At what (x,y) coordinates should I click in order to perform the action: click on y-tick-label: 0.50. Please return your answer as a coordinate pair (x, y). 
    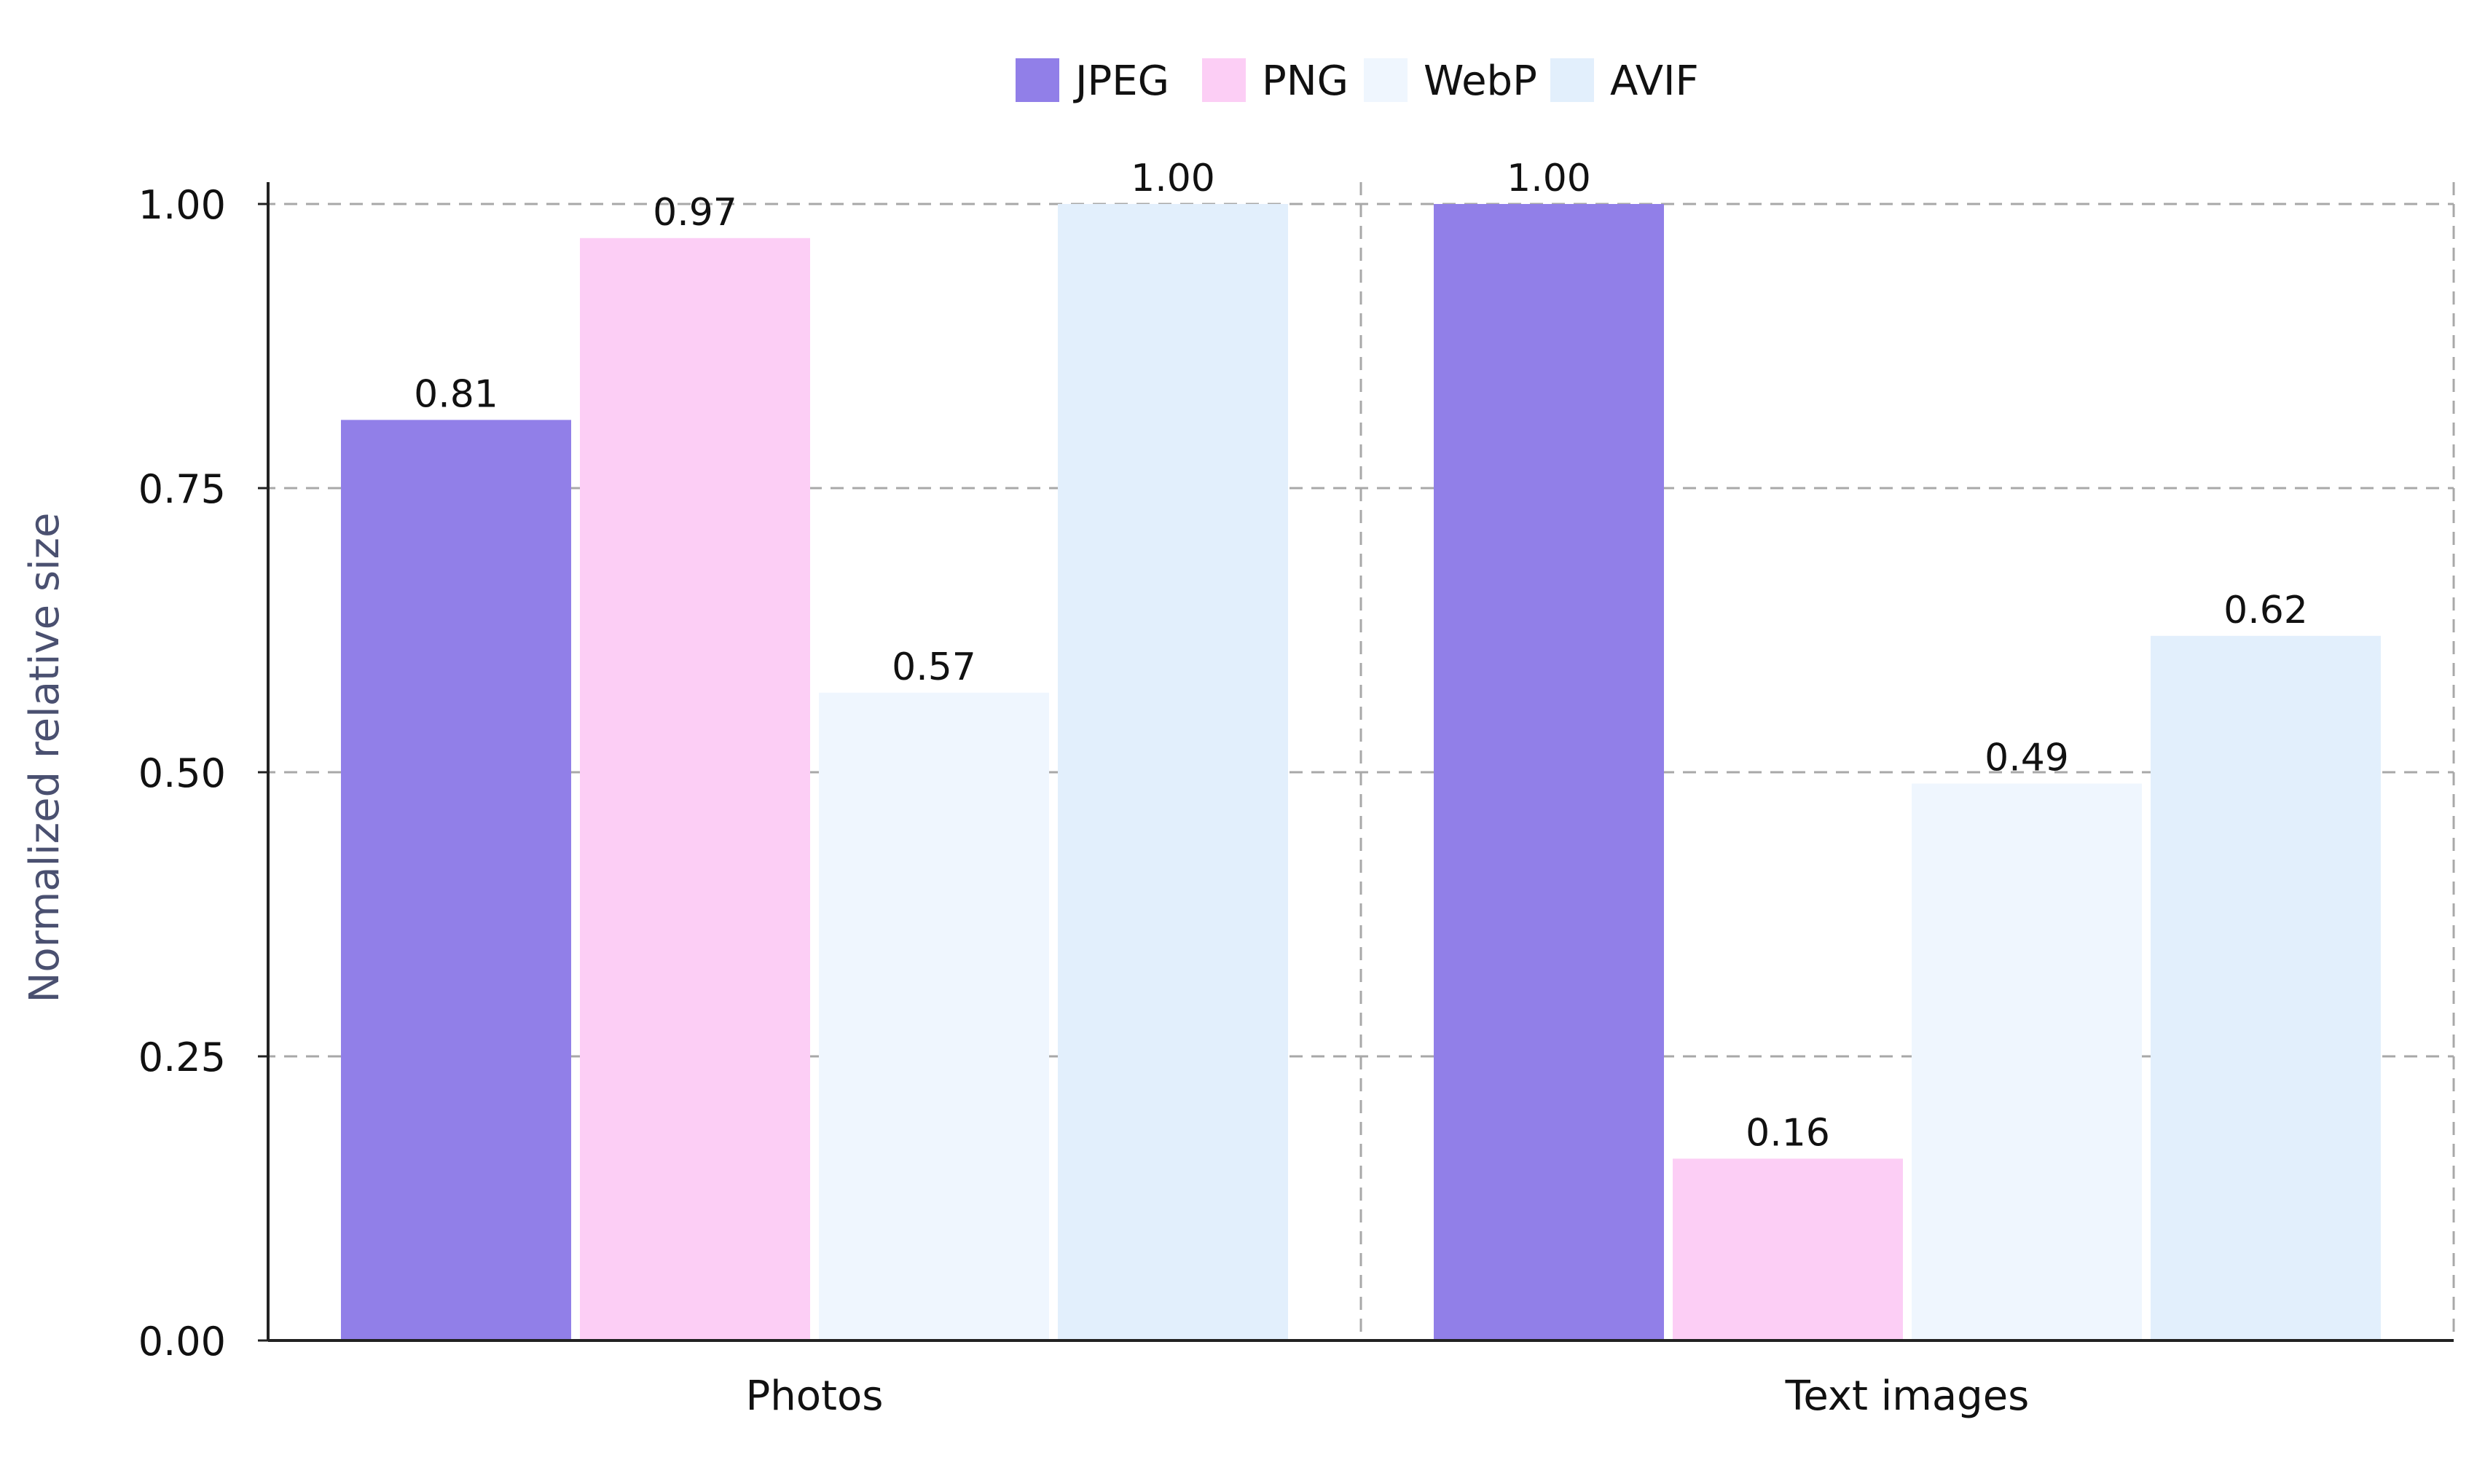
    Looking at the image, I should click on (182, 773).